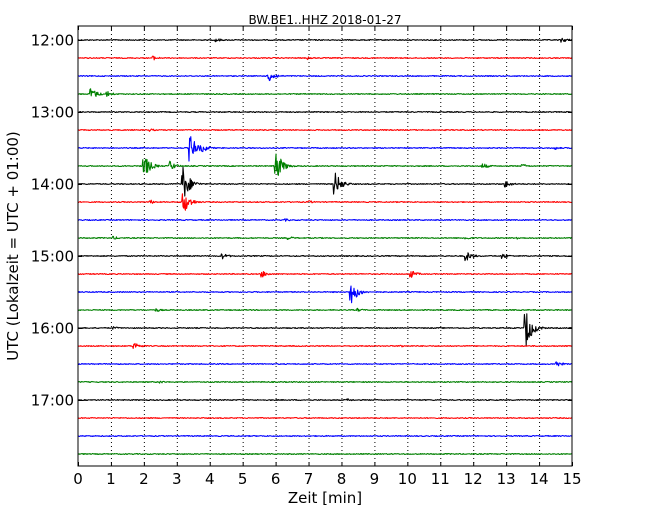 The width and height of the screenshot is (650, 520). What do you see at coordinates (325, 498) in the screenshot?
I see `x-axis-label: Zeit [min]` at bounding box center [325, 498].